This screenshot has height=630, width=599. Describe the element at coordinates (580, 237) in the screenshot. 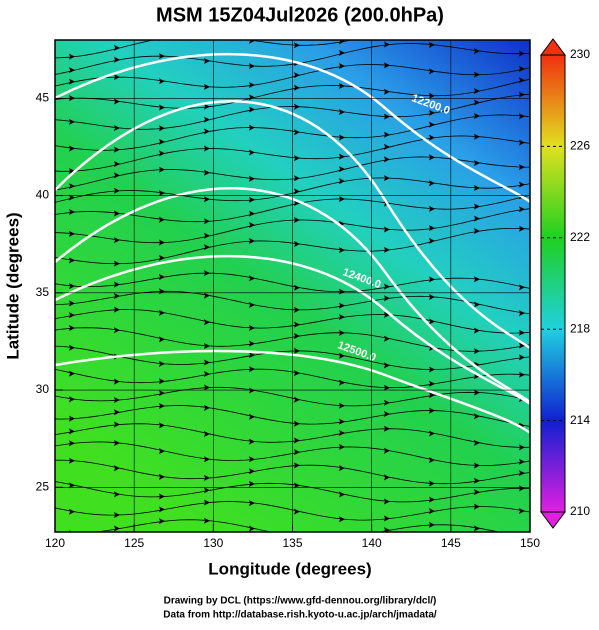

I see `colorbar-tick-label: 222` at that location.